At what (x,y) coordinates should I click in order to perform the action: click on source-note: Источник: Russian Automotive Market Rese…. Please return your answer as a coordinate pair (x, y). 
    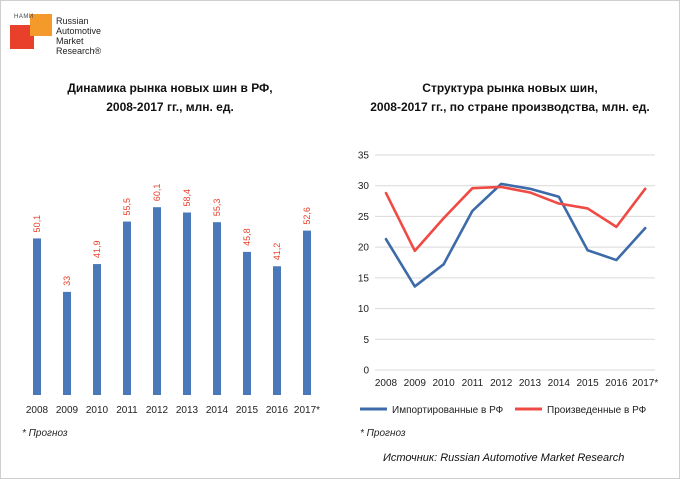
    Looking at the image, I should click on (504, 458).